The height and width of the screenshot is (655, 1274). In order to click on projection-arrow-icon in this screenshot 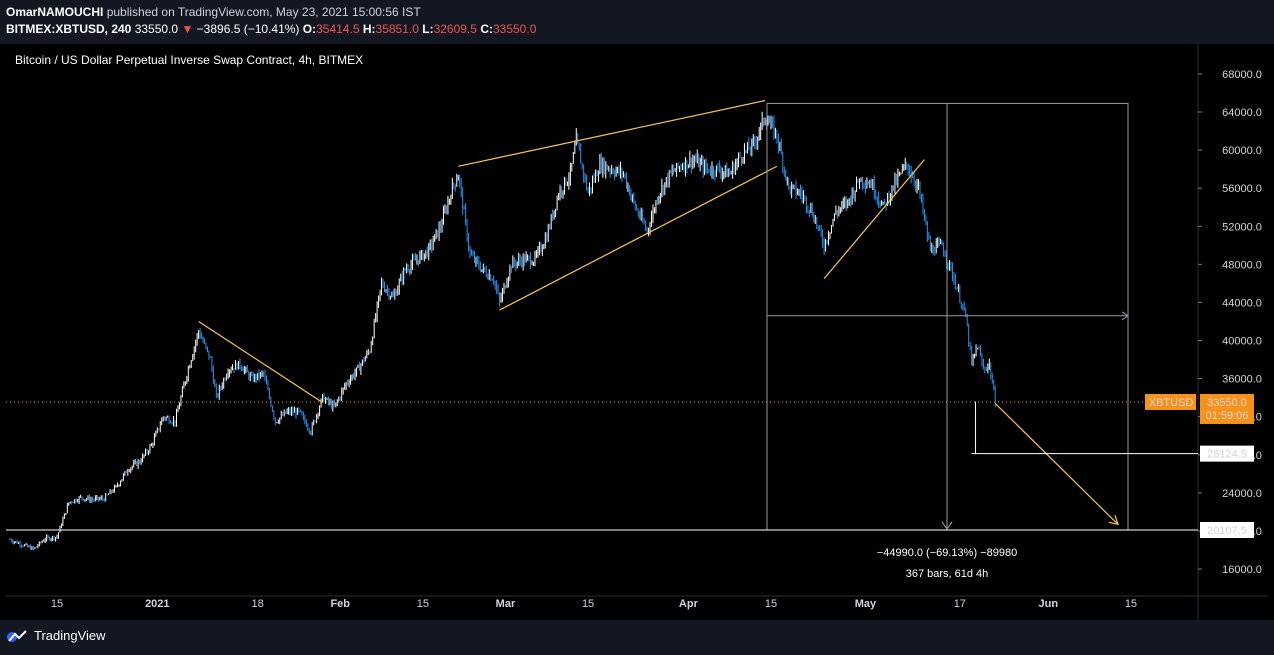, I will do `click(1113, 520)`.